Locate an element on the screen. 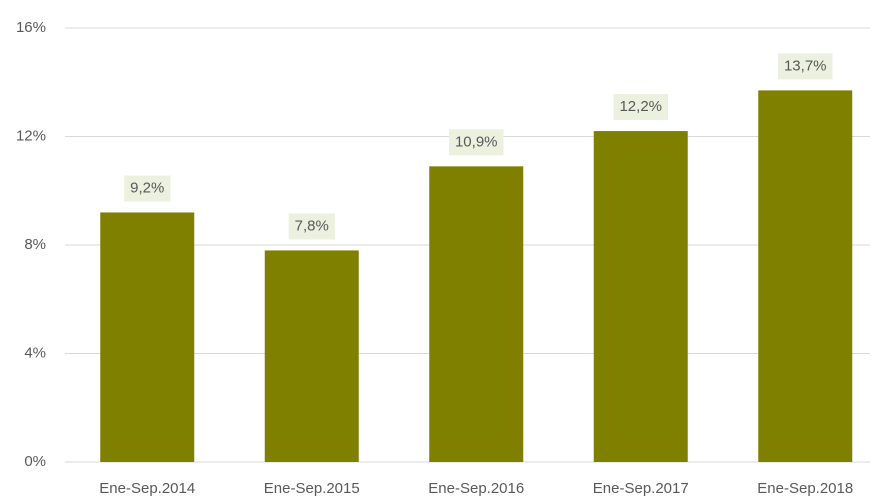 This screenshot has height=497, width=875. x-tick-label: Ene-Sep.2017 is located at coordinates (641, 488).